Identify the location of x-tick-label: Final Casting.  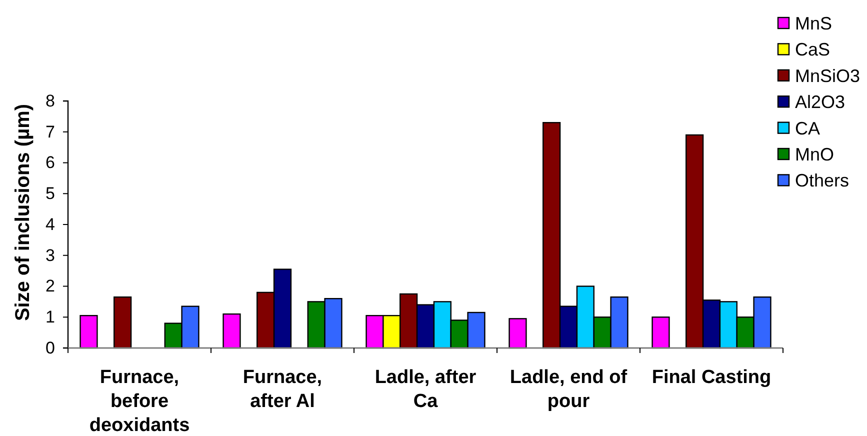
(712, 377).